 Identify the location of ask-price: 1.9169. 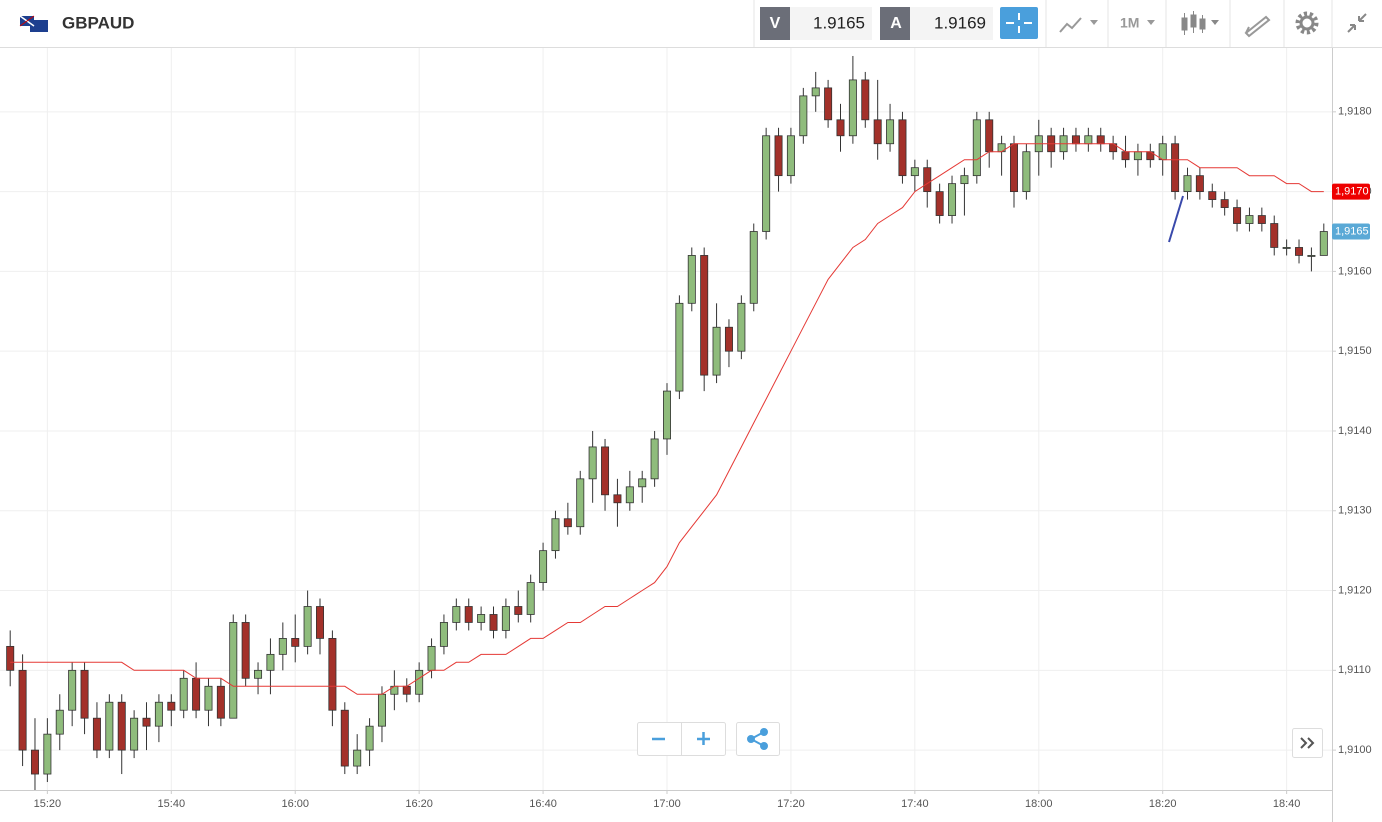
(960, 22).